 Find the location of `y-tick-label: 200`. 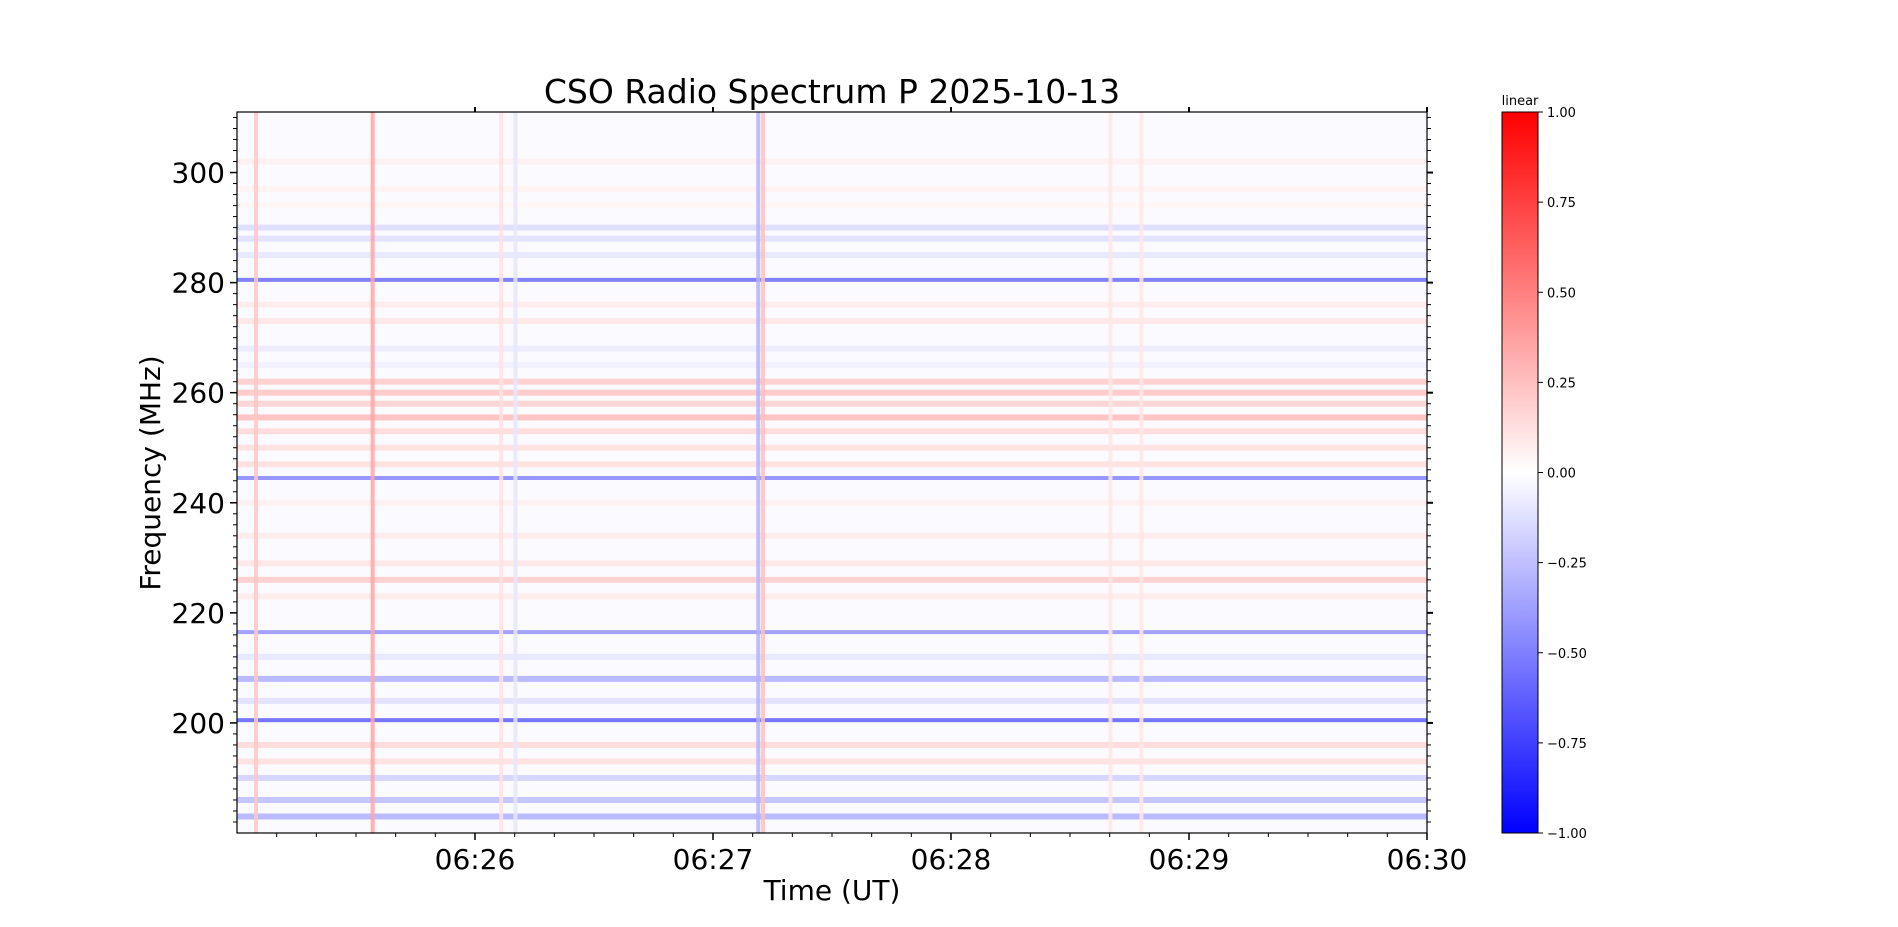

y-tick-label: 200 is located at coordinates (198, 723).